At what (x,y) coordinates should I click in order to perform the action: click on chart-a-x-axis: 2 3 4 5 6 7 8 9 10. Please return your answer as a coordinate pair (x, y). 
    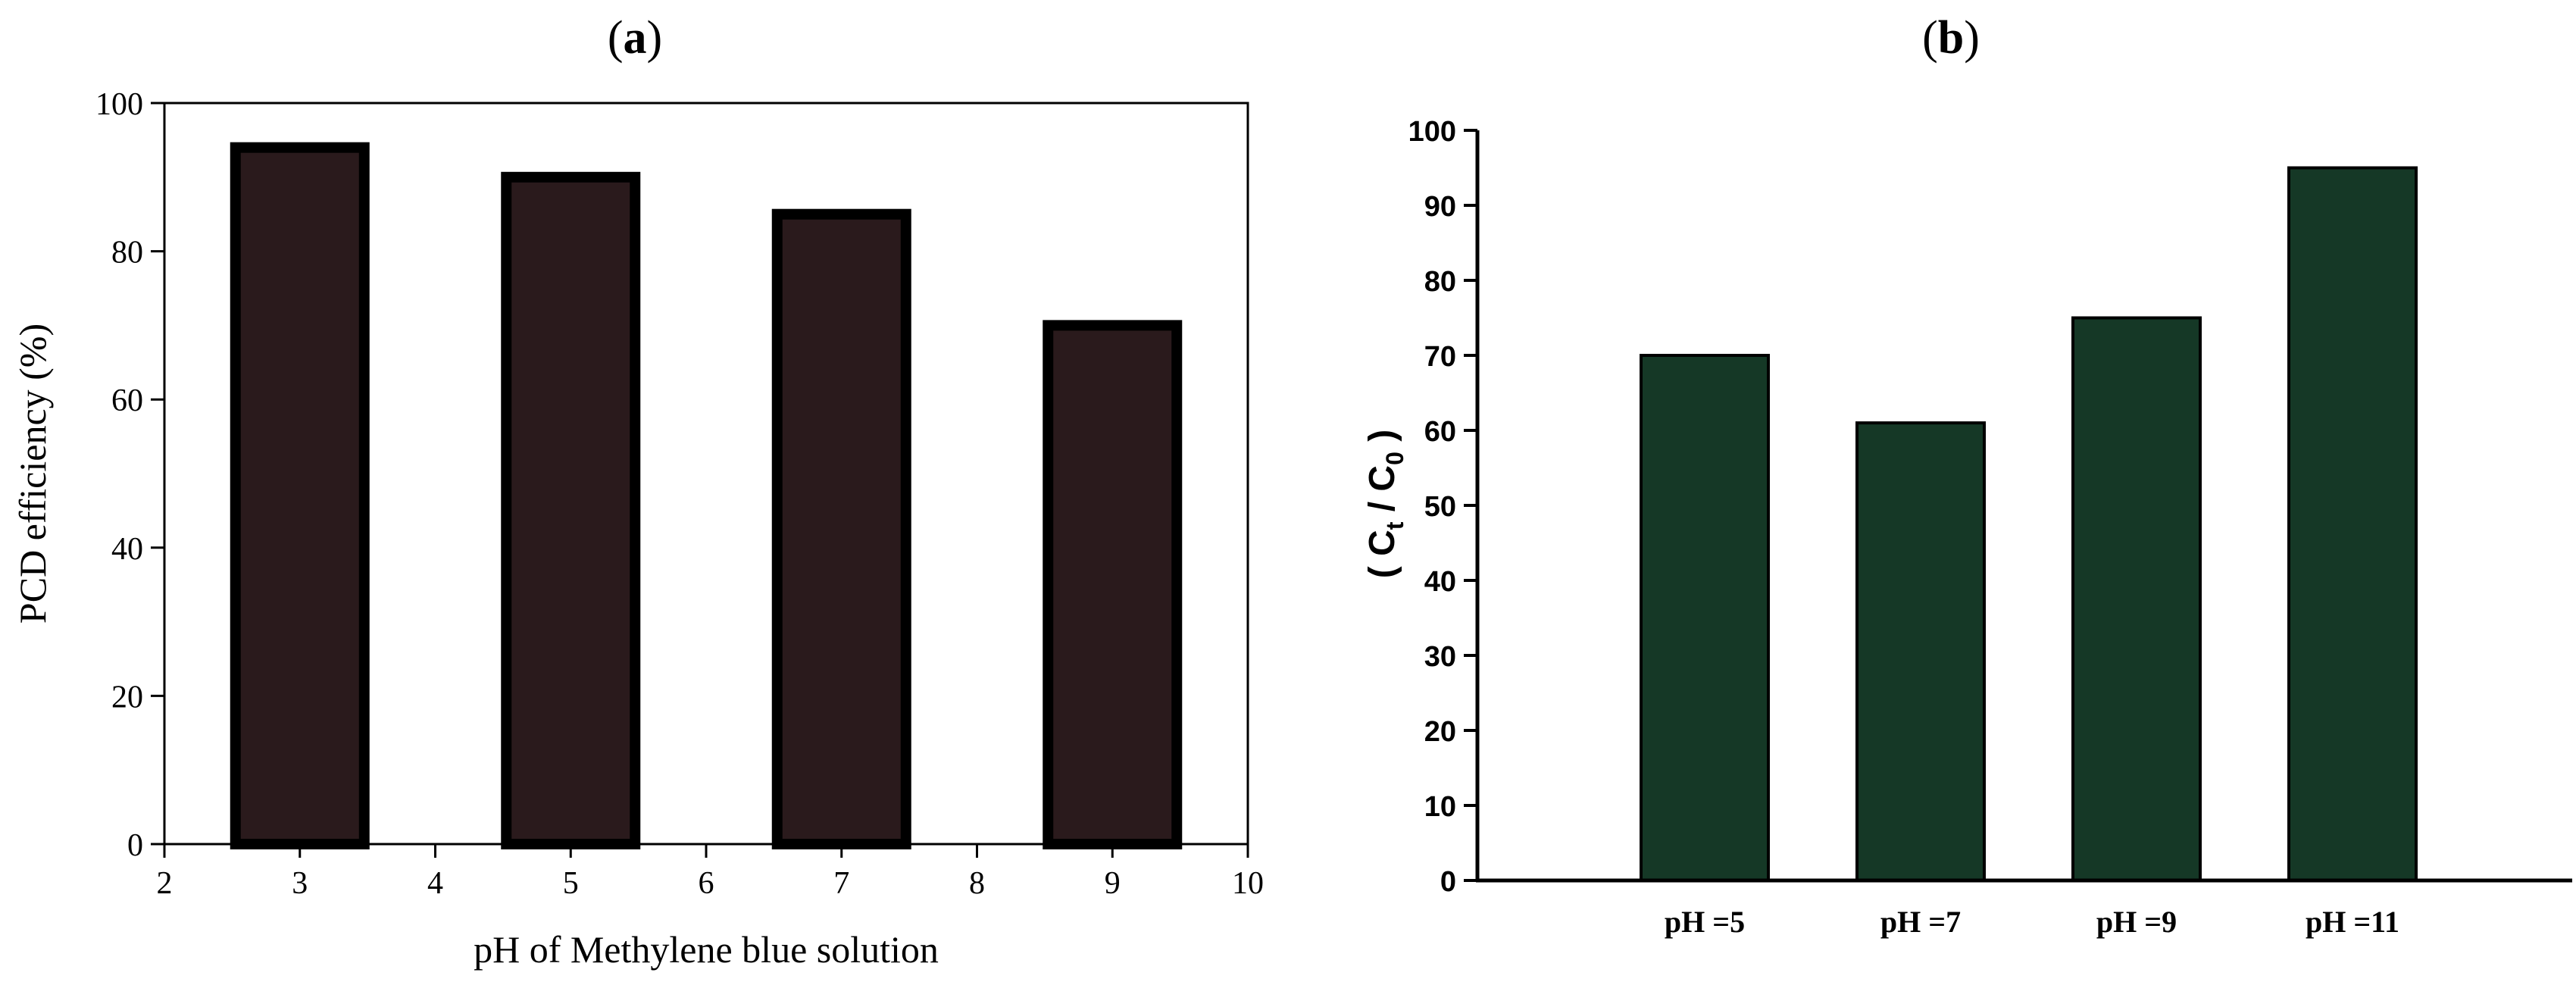
    Looking at the image, I should click on (710, 873).